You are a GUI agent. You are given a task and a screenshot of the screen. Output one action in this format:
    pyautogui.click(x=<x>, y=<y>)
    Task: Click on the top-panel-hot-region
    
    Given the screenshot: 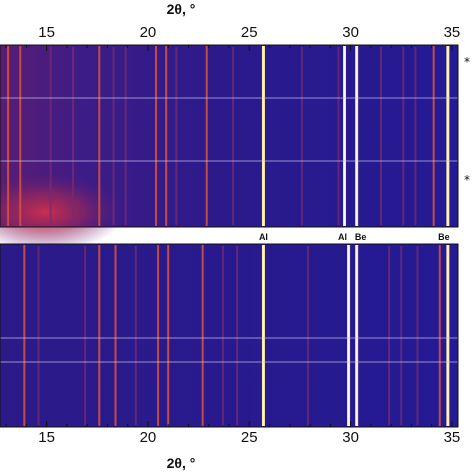 What is the action you would take?
    pyautogui.click(x=62, y=212)
    